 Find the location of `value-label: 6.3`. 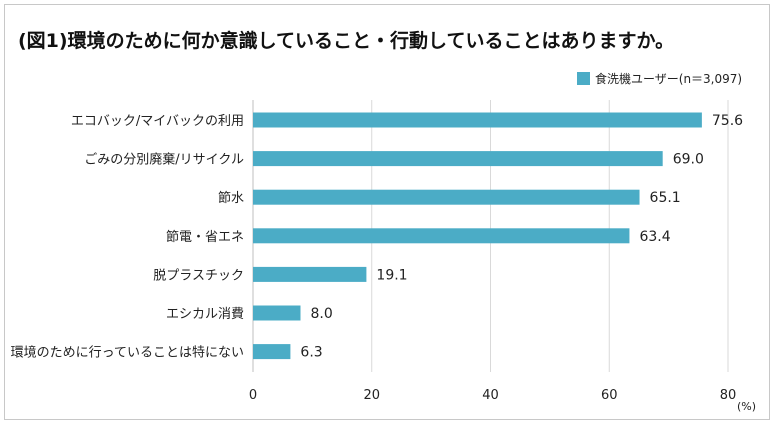

value-label: 6.3 is located at coordinates (311, 353).